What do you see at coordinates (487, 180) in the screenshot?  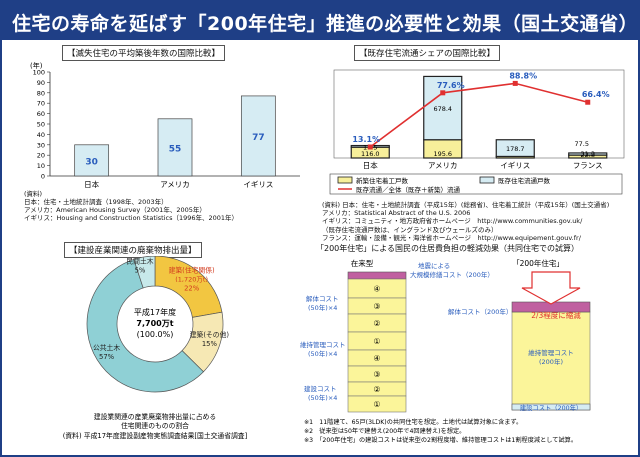 I see `legend-swatch-existing` at bounding box center [487, 180].